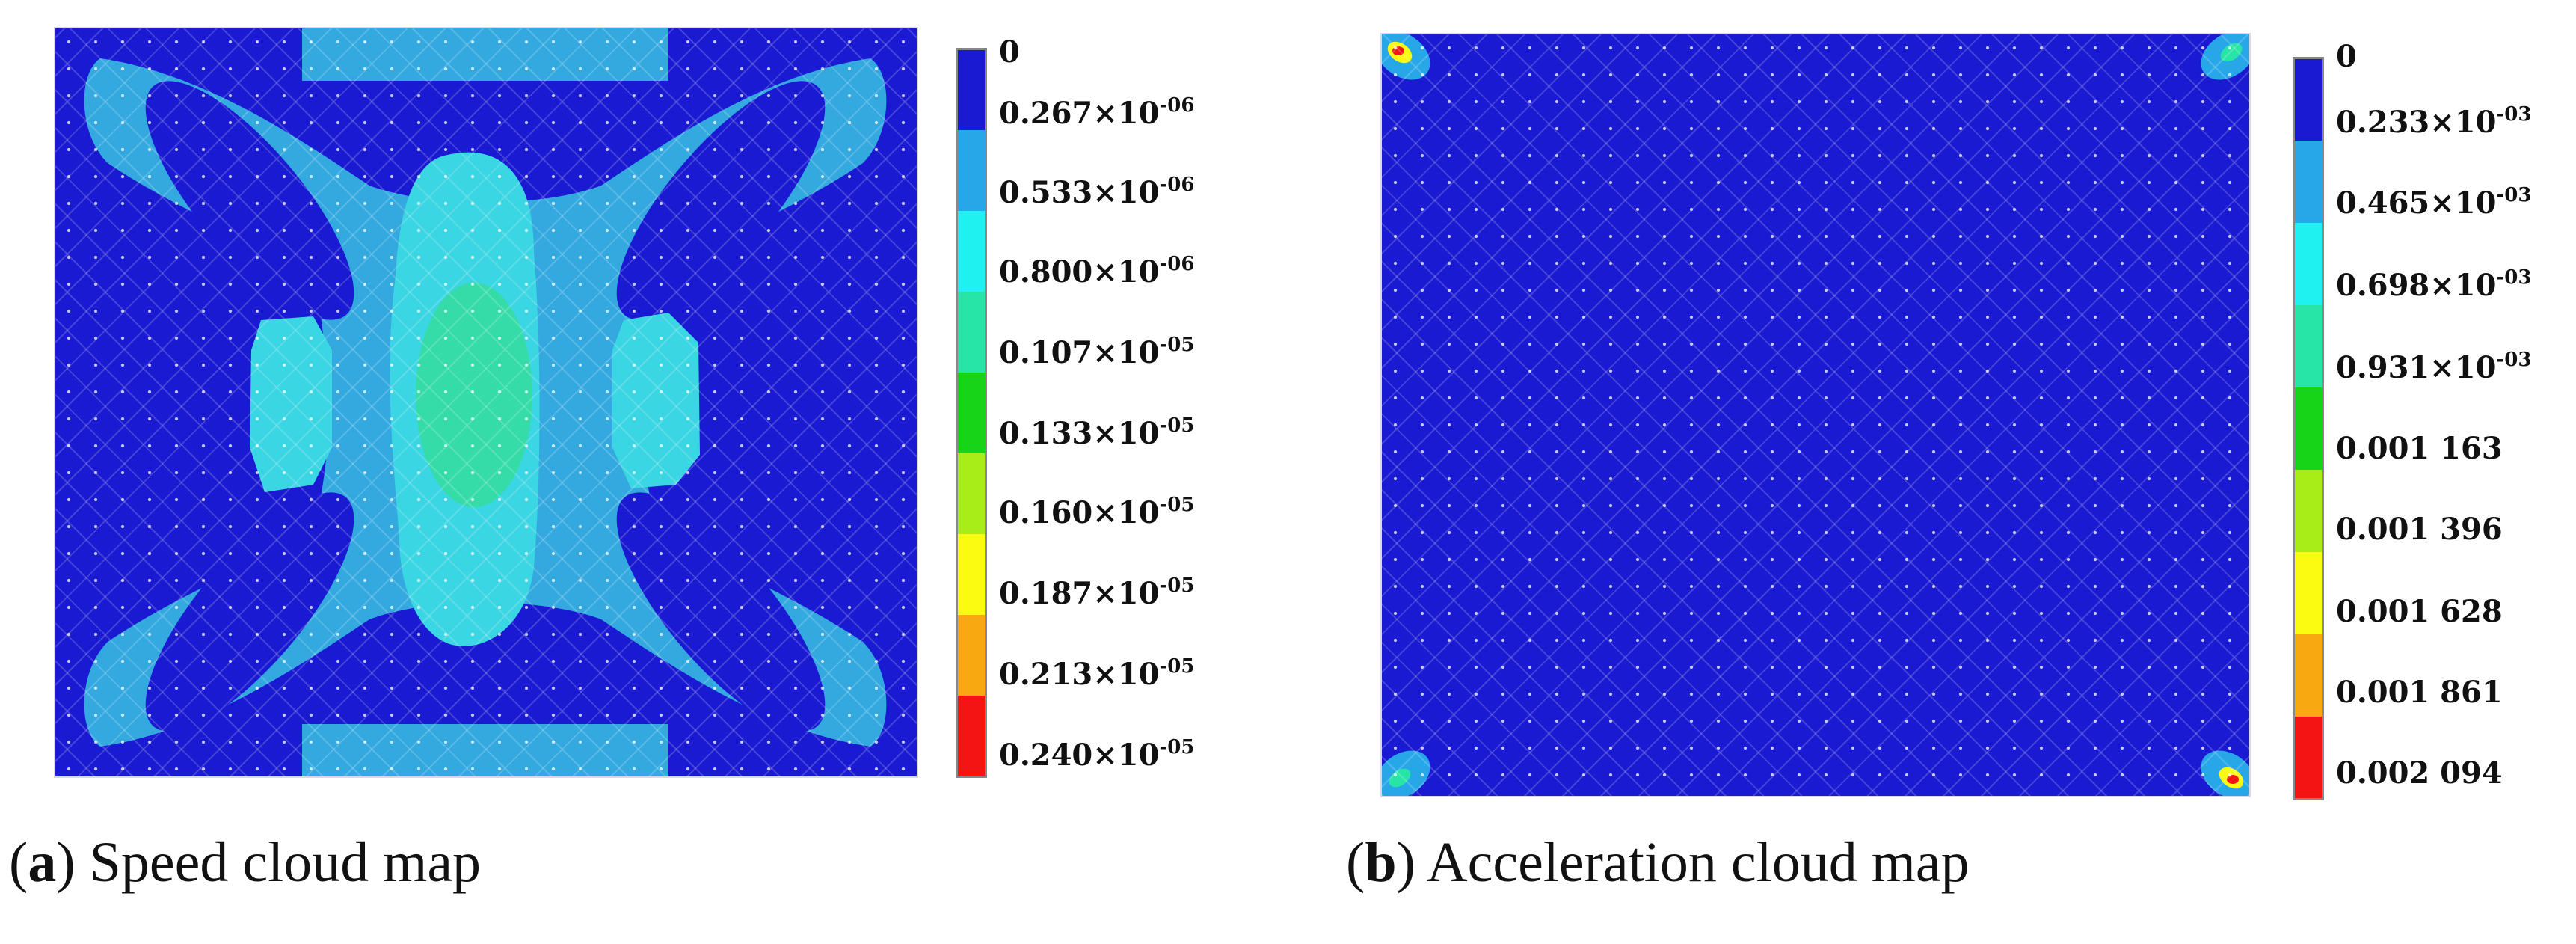 This screenshot has height=944, width=2576. What do you see at coordinates (1698, 862) in the screenshot?
I see `caption-b-text: Acceleration cloud map` at bounding box center [1698, 862].